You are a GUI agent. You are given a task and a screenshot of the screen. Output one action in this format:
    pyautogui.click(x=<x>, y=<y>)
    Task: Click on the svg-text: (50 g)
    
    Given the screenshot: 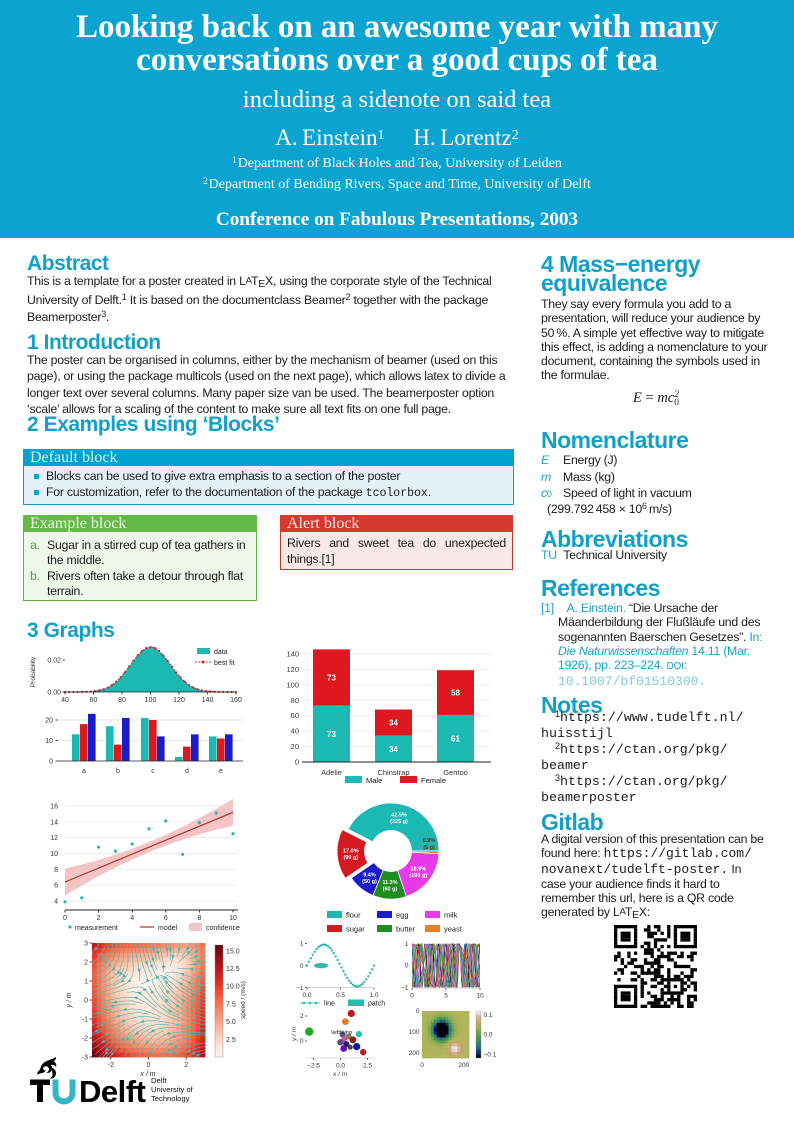 What is the action you would take?
    pyautogui.click(x=369, y=882)
    